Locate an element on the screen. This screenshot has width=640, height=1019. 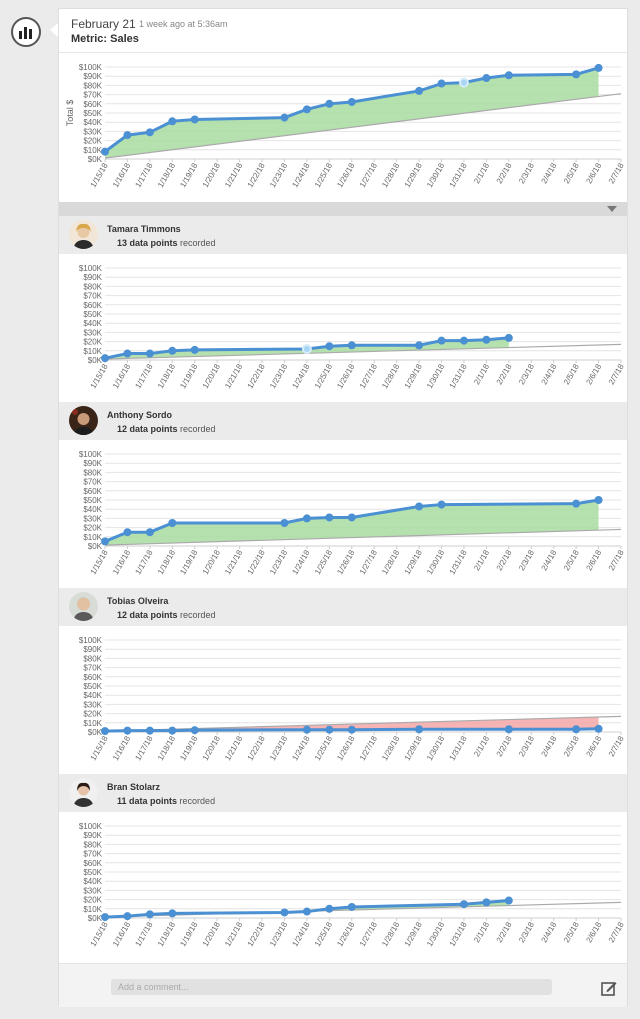
x-tick-label: 1/15/18 is located at coordinates (99, 748).